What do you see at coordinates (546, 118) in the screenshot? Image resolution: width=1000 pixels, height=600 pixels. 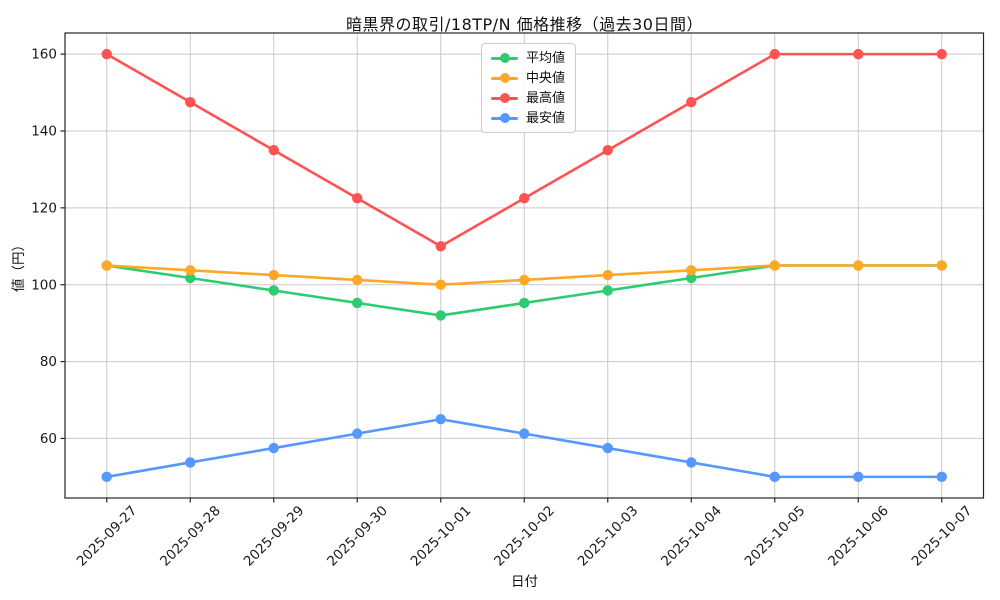 I see `legend-label-min: 最安値` at bounding box center [546, 118].